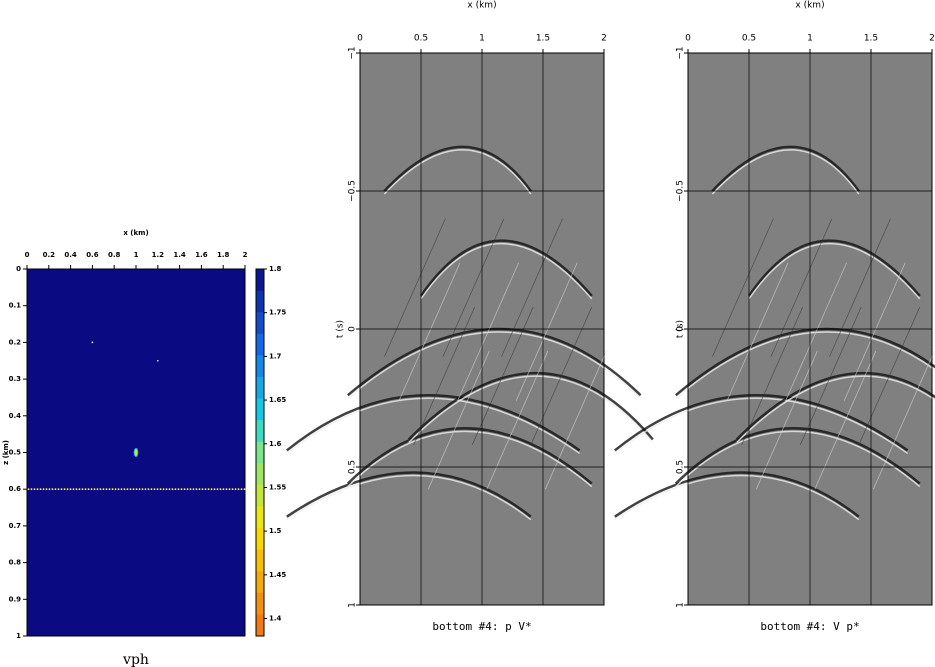  I want to click on colorbar-frame, so click(260, 452).